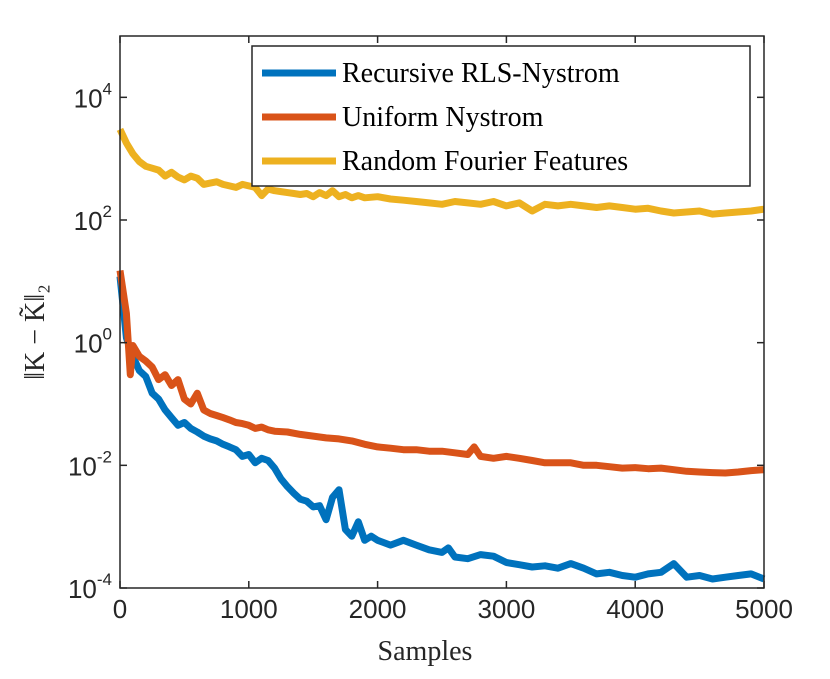  I want to click on y-tick-label: 10⁻⁴, so click(90, 587).